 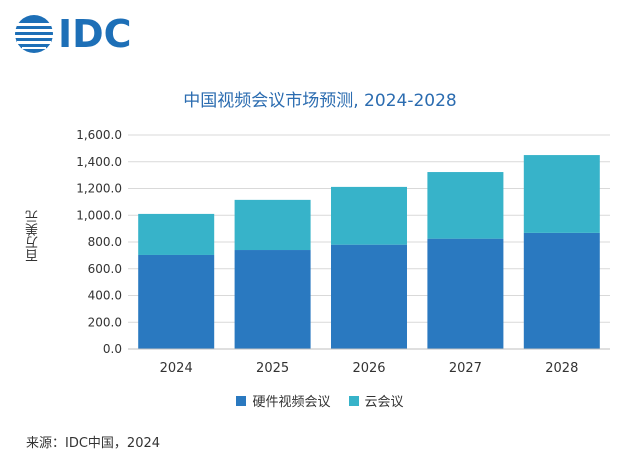 I want to click on legend-item-cloud: 云会议, so click(x=376, y=400).